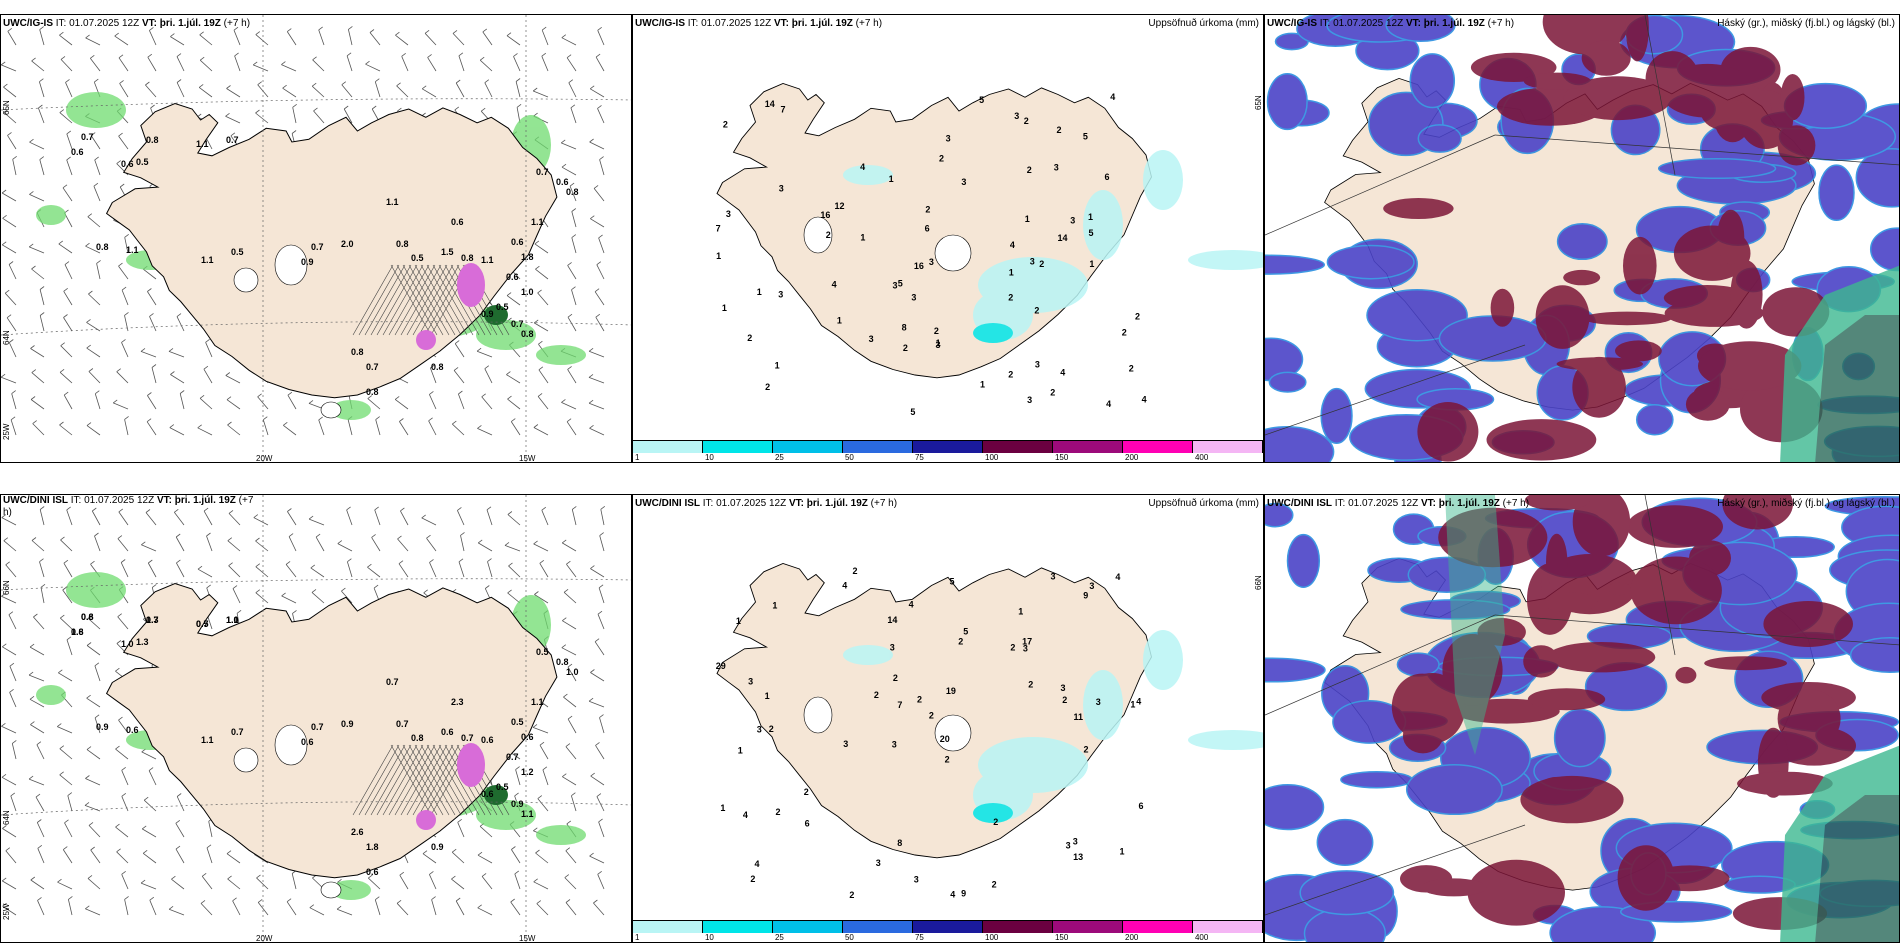 Image resolution: width=1900 pixels, height=950 pixels. I want to click on precip-value: 19, so click(951, 691).